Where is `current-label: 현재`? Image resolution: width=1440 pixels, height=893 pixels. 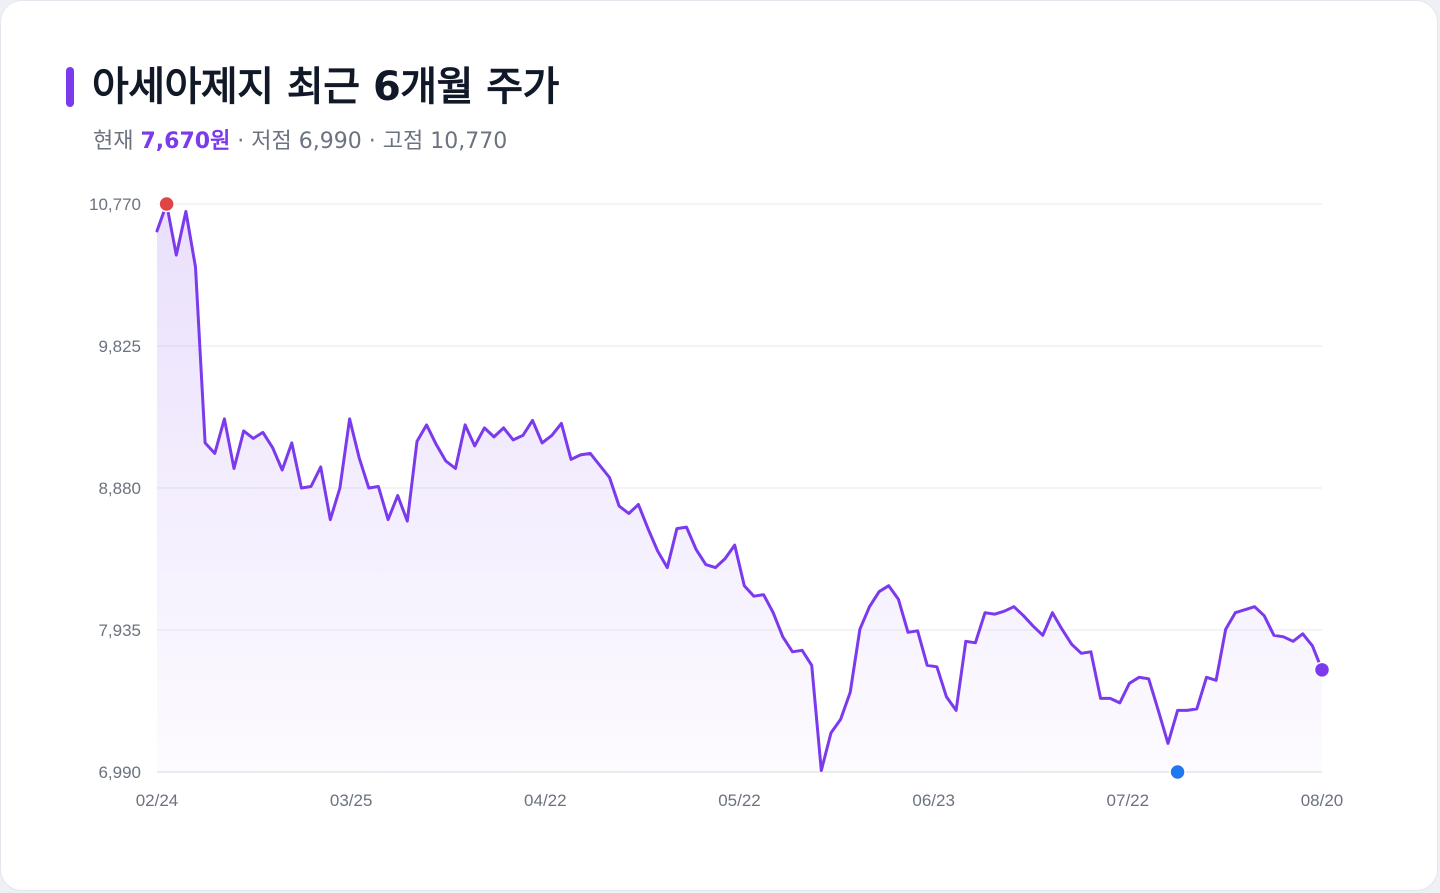
current-label: 현재 is located at coordinates (113, 141).